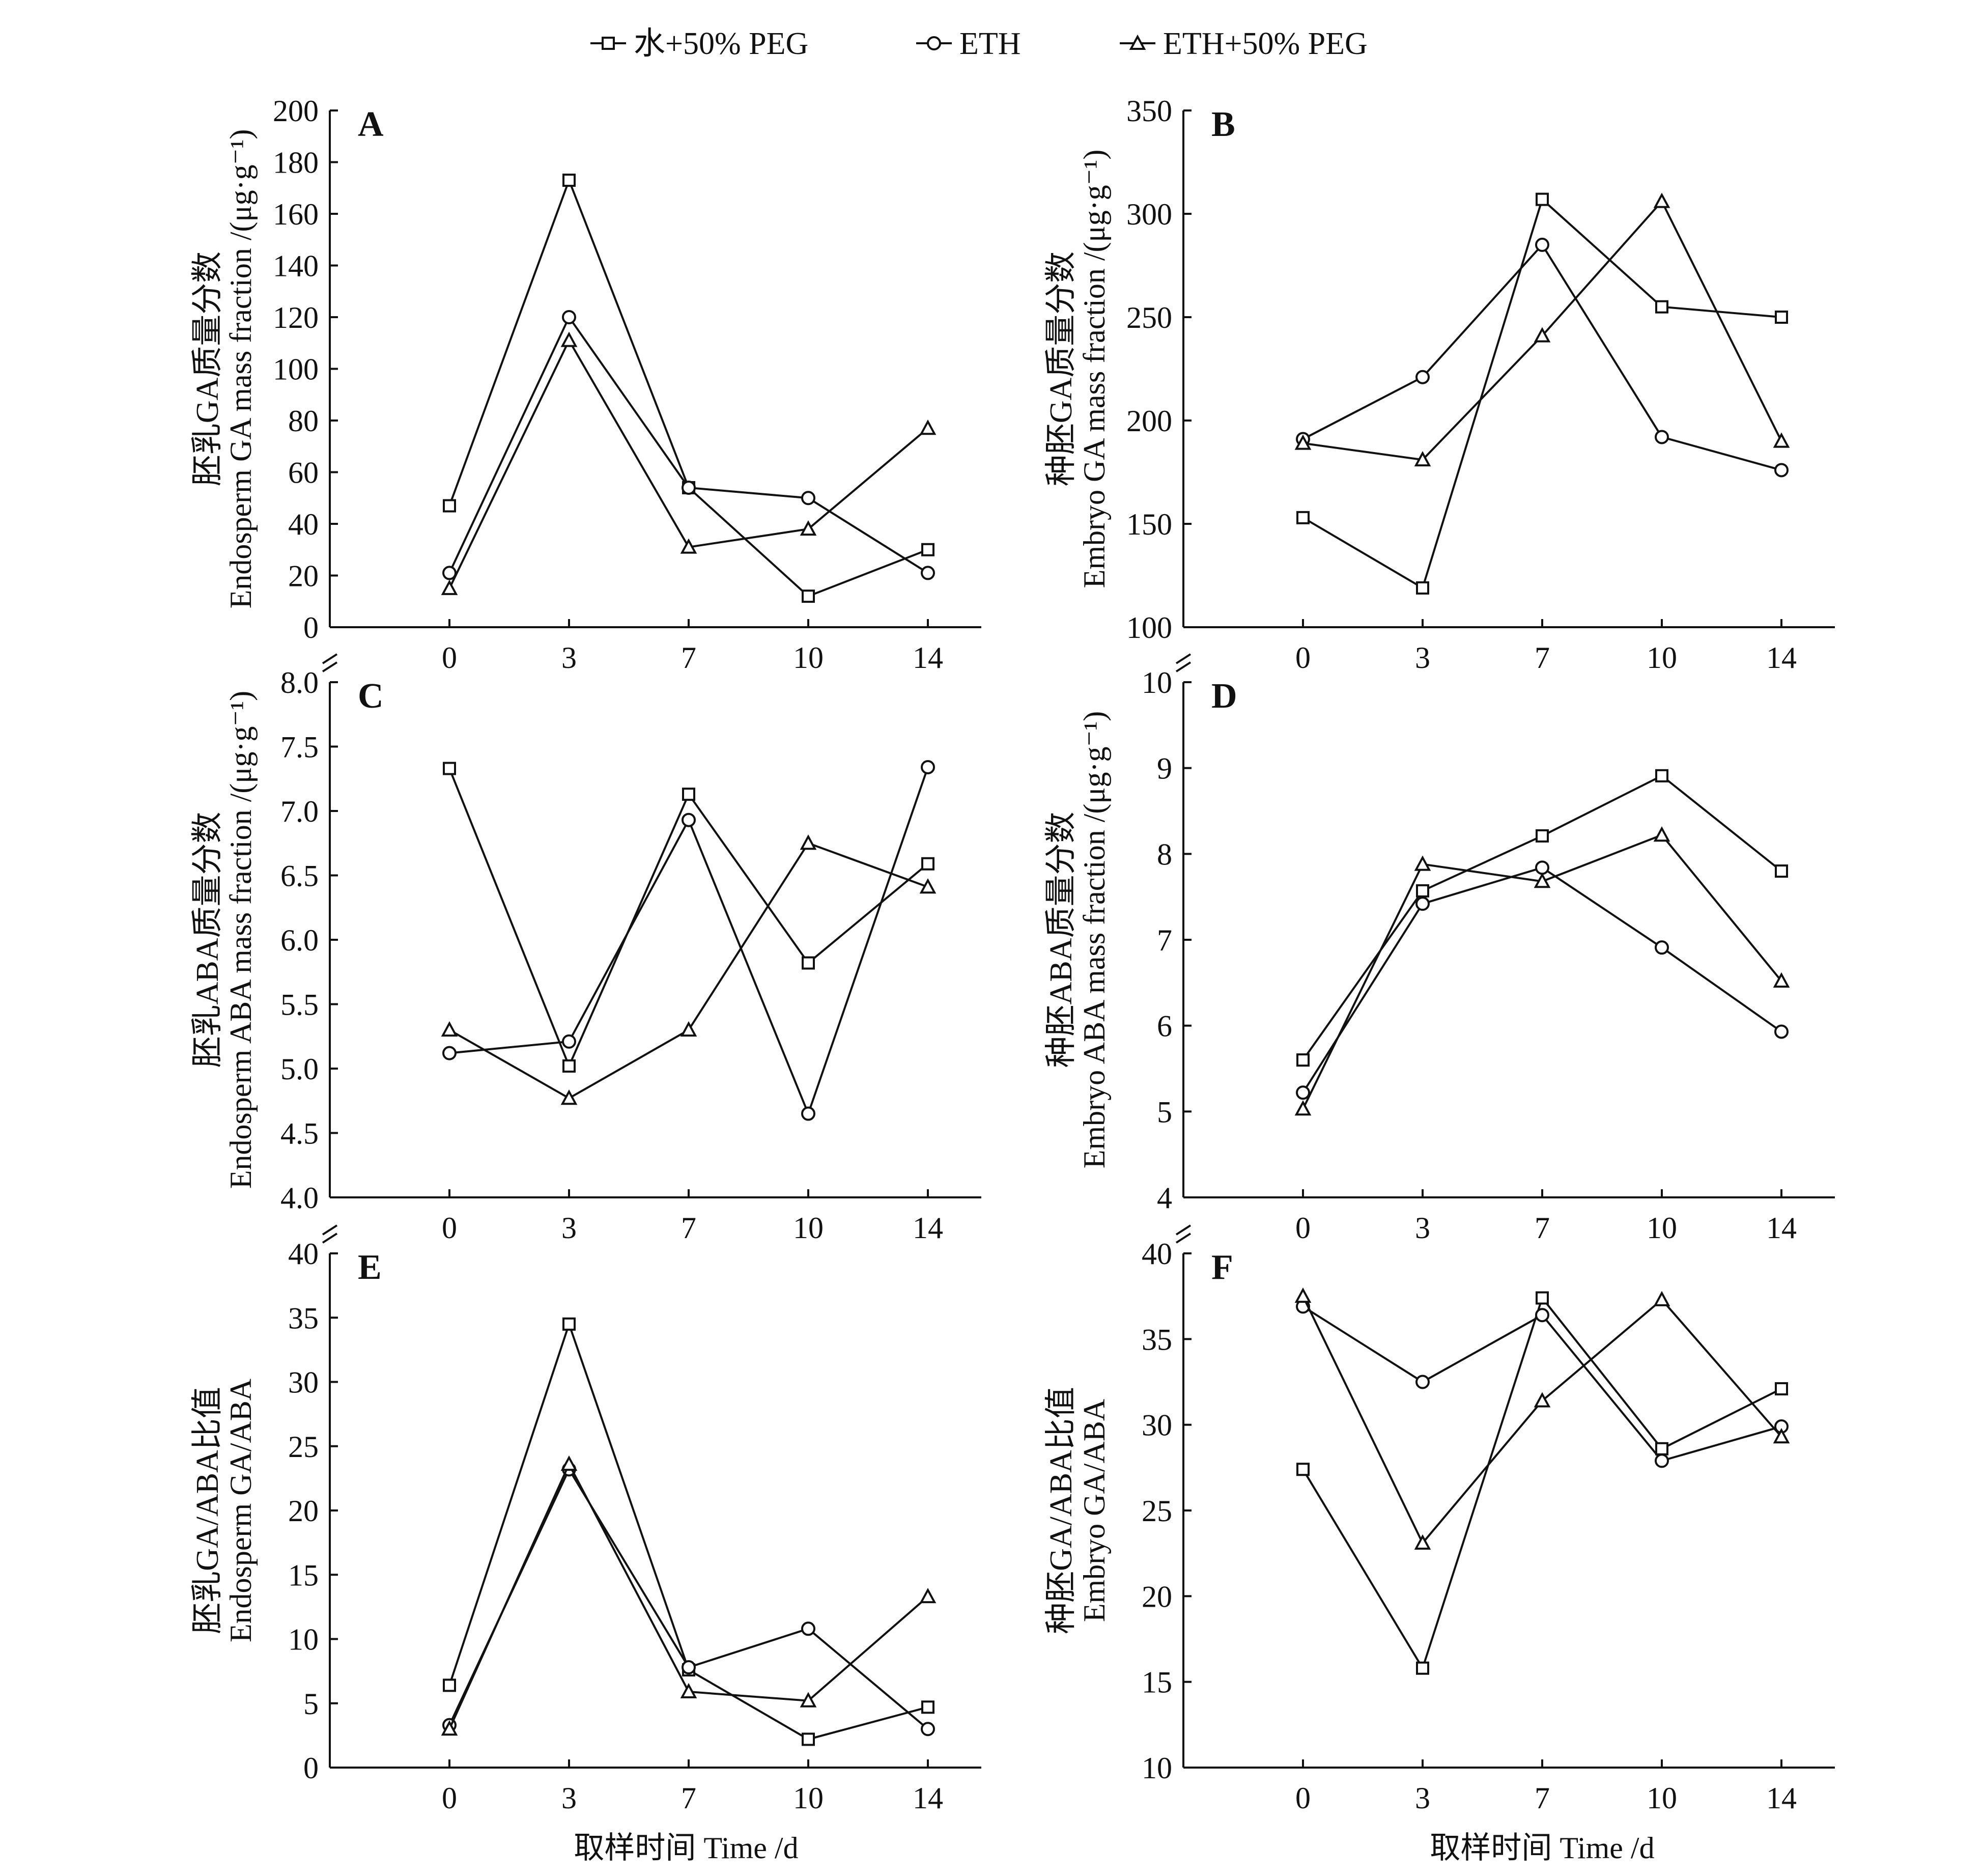 The width and height of the screenshot is (1984, 1876). What do you see at coordinates (296, 369) in the screenshot?
I see `y-tick-label: 100` at bounding box center [296, 369].